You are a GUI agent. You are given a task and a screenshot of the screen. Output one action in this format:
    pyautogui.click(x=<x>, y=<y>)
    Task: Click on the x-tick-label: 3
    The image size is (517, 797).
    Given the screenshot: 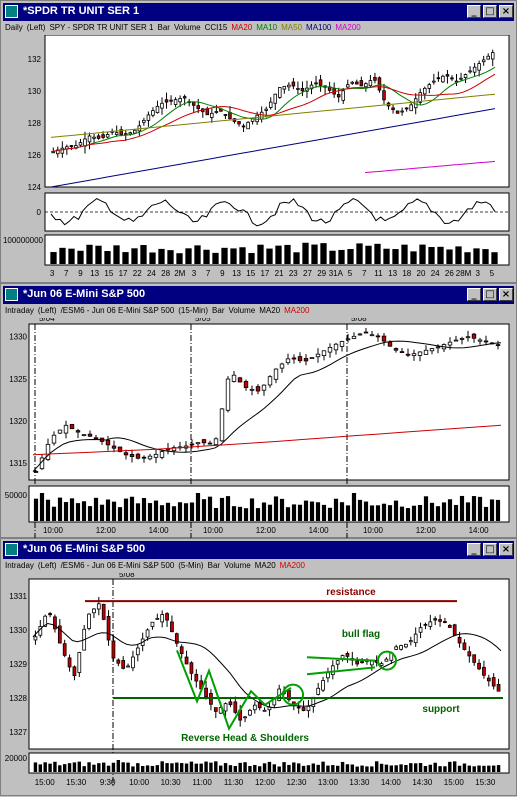 What is the action you would take?
    pyautogui.click(x=194, y=273)
    